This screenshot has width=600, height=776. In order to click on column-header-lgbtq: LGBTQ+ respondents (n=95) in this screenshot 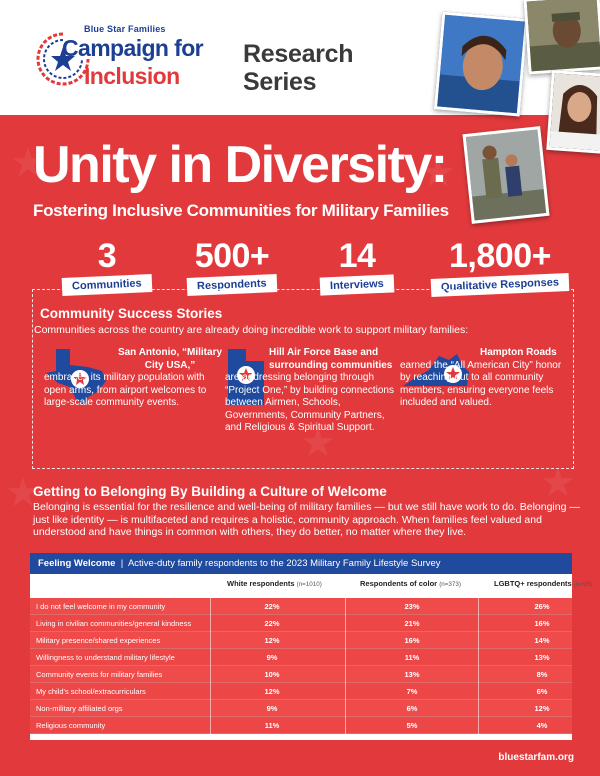, I will do `click(543, 583)`.